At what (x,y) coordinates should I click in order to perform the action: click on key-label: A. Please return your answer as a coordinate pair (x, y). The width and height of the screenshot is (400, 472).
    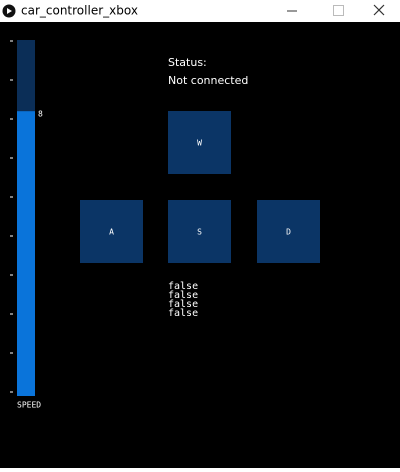
    Looking at the image, I should click on (111, 232).